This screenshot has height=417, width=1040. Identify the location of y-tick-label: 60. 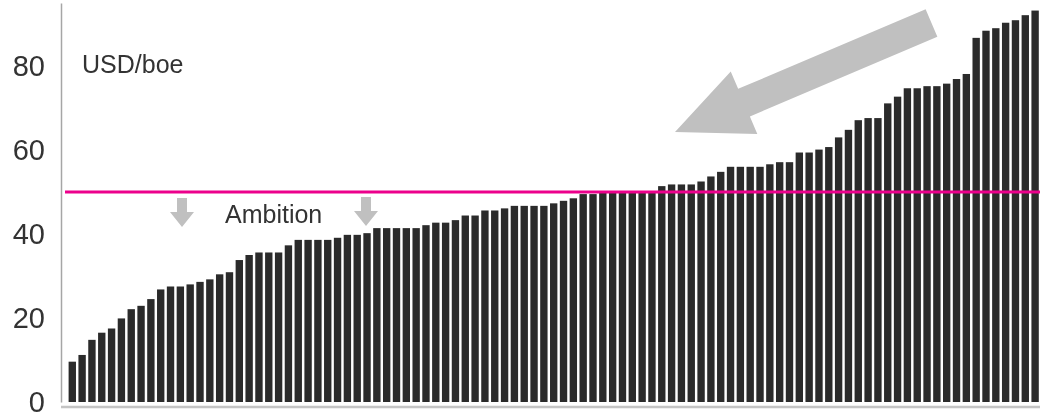
(28, 149).